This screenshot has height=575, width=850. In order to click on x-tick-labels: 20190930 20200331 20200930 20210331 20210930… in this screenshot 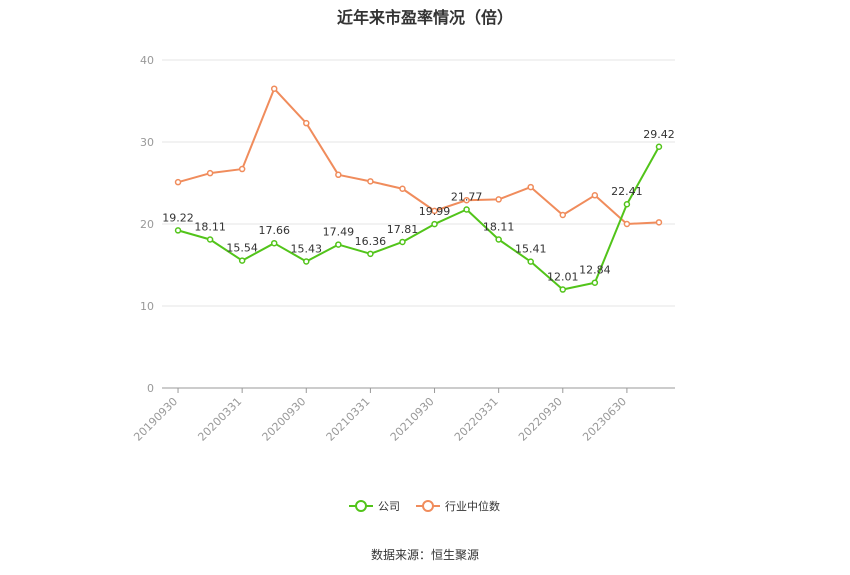, I will do `click(380, 419)`.